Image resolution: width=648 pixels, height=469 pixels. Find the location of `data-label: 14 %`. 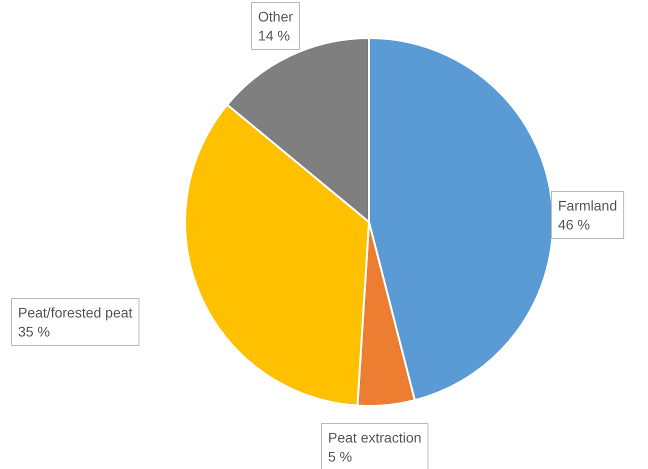

data-label: 14 % is located at coordinates (274, 36).